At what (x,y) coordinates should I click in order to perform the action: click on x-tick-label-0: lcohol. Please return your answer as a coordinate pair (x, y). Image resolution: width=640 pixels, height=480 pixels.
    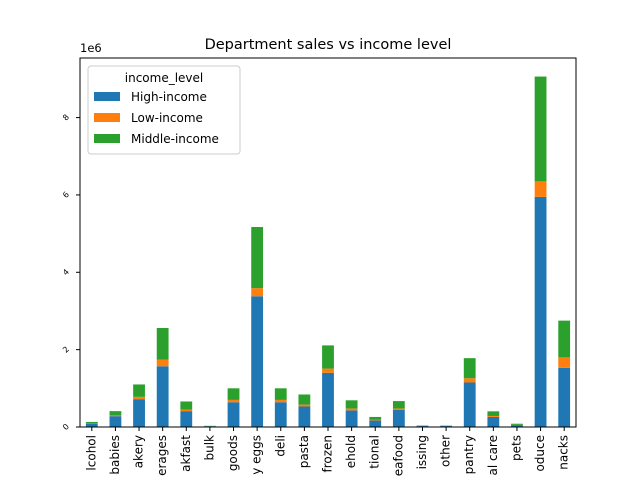
    Looking at the image, I should click on (91, 453).